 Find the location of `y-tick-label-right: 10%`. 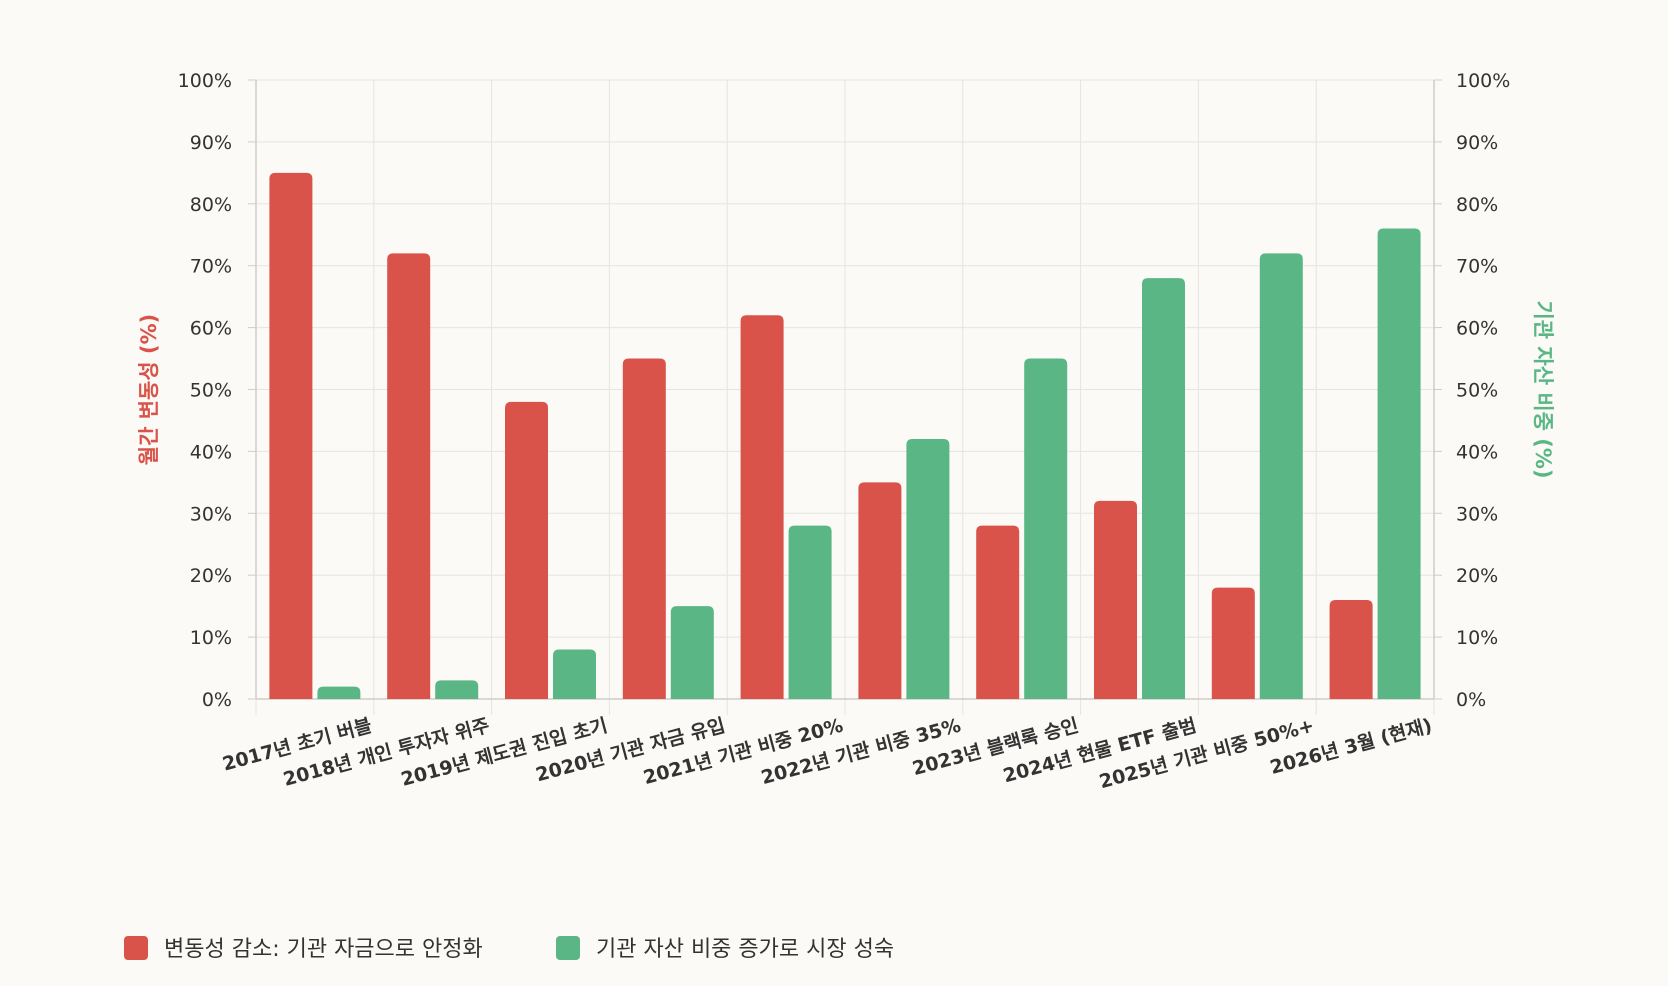

y-tick-label-right: 10% is located at coordinates (1477, 638).